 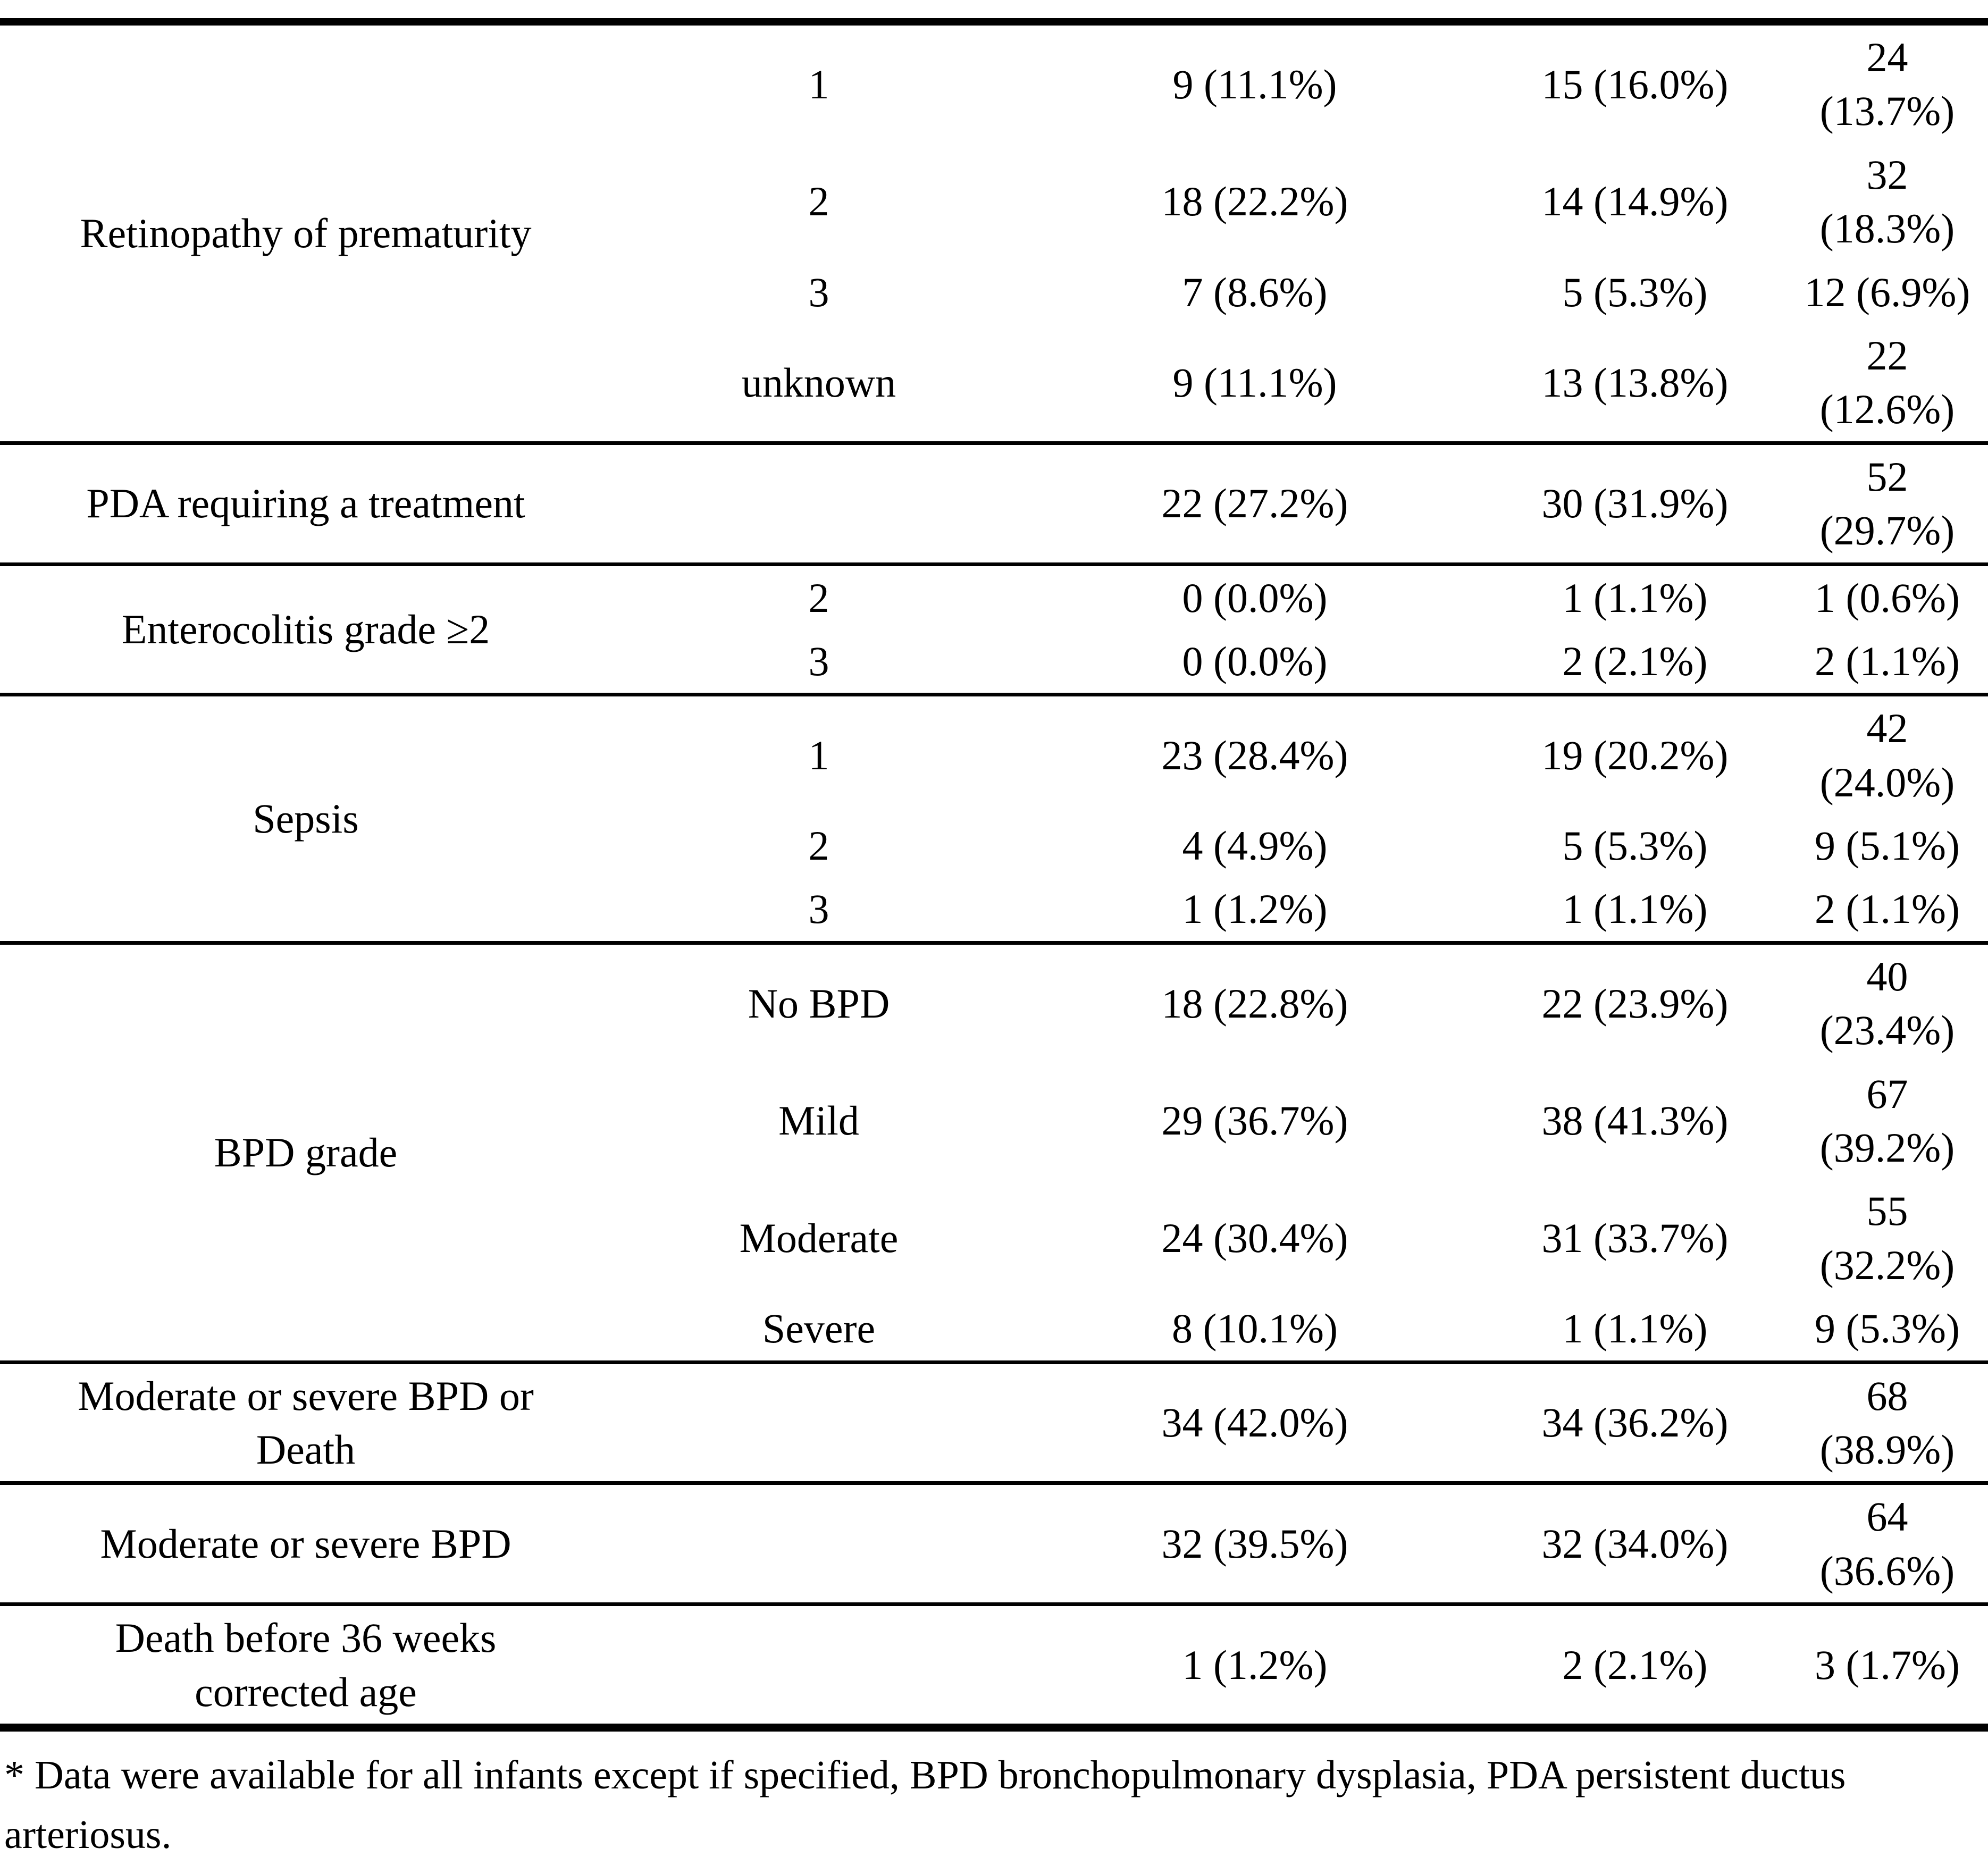 I want to click on group1-value-cell: 22 (27.2%), so click(x=1254, y=503).